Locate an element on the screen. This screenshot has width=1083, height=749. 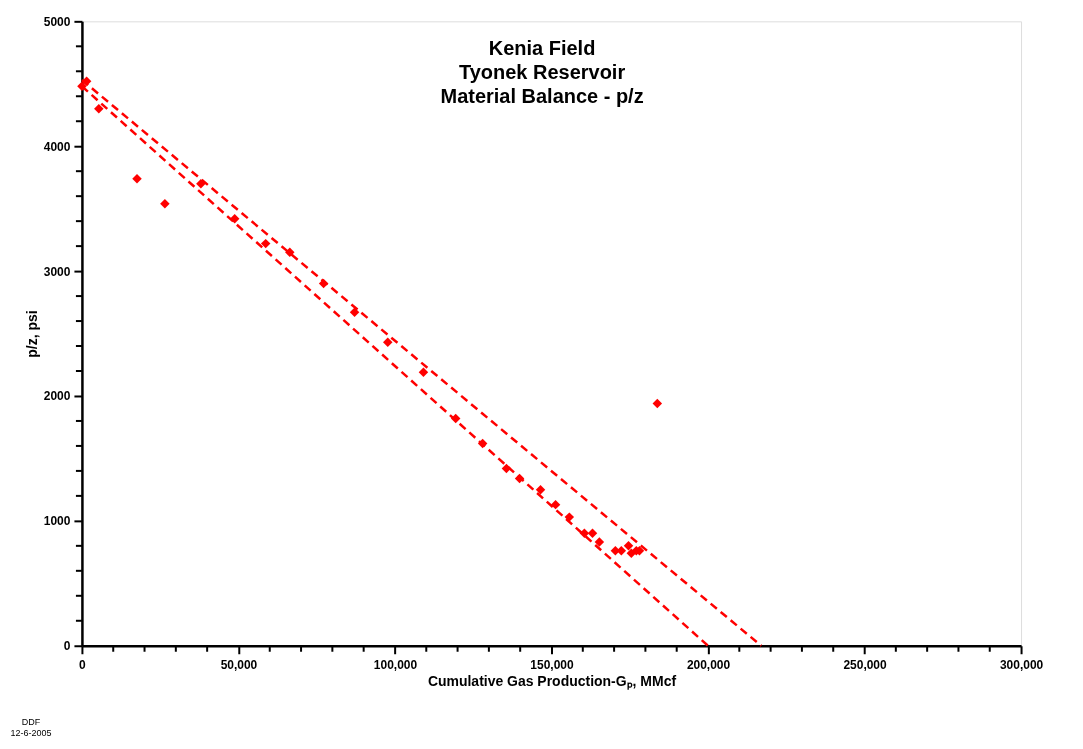
text: Kenia Field Tyonek Reservoir Material Balance - p/z is located at coordinates (542, 72).